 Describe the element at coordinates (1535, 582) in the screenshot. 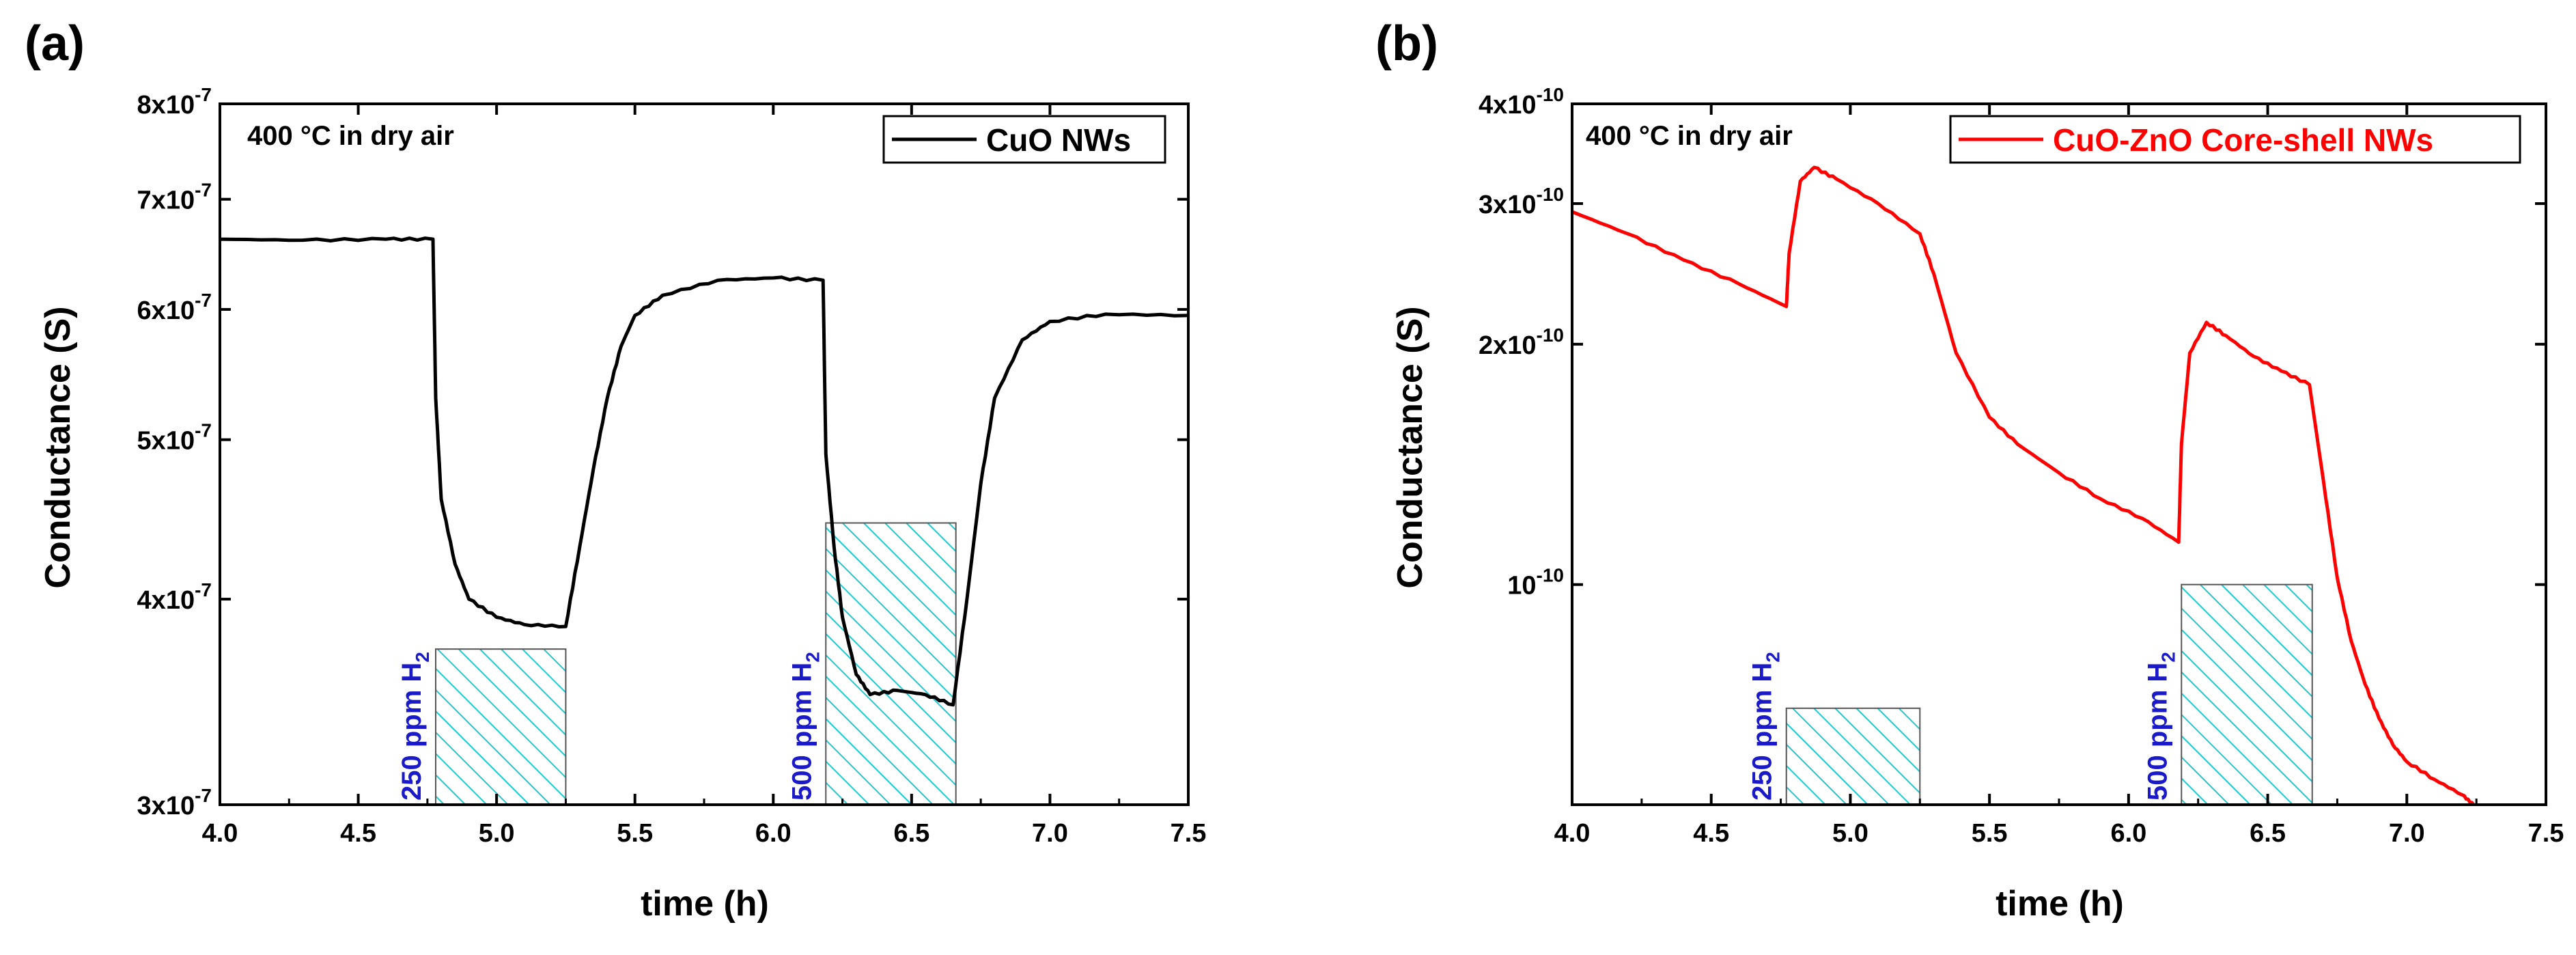

I see `y-tick-label: 10-10` at that location.